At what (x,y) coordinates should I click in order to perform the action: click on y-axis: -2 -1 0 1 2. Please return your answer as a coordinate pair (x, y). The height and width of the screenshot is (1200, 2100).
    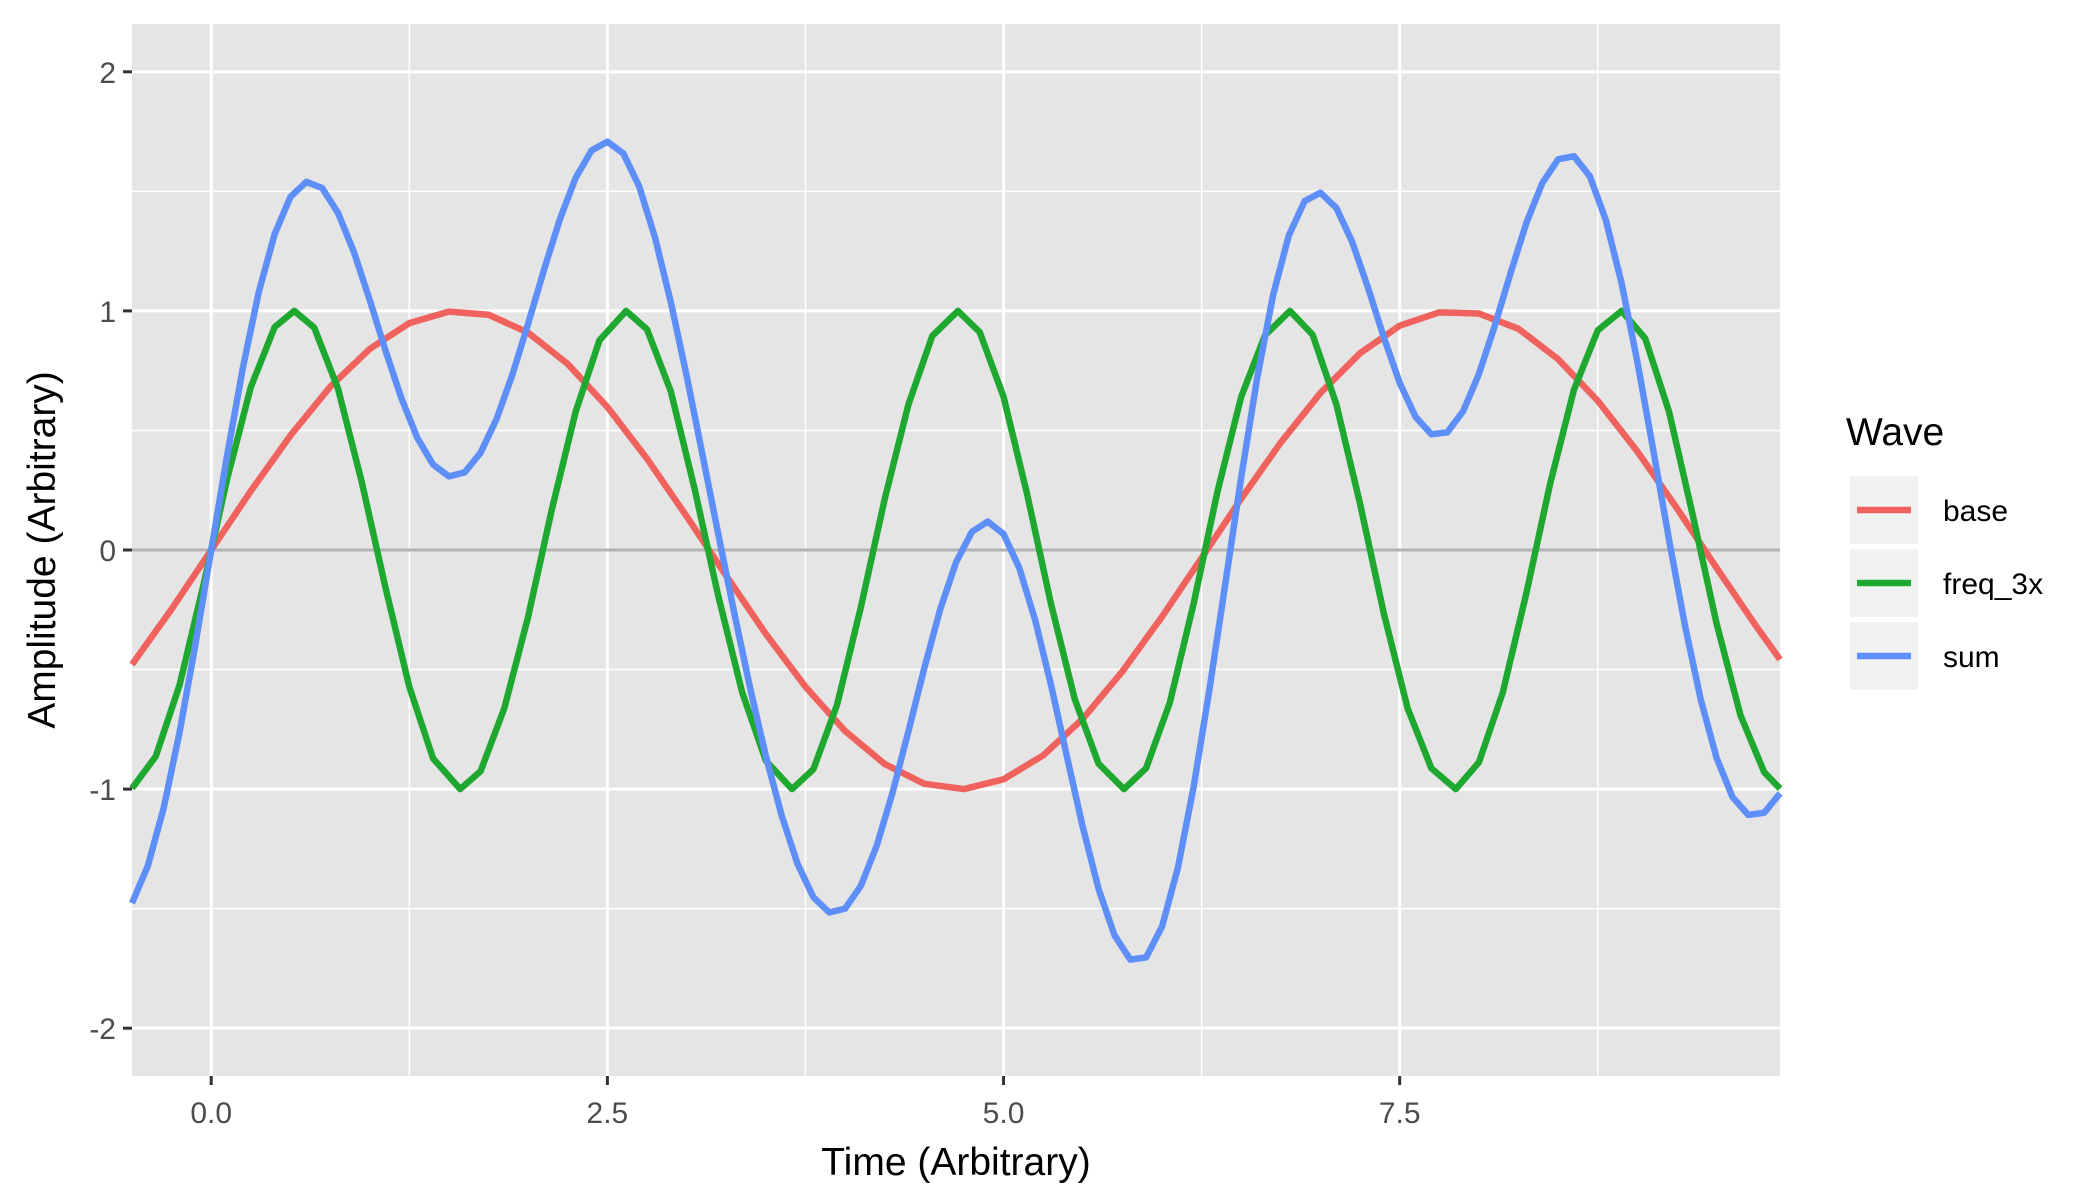
    Looking at the image, I should click on (110, 551).